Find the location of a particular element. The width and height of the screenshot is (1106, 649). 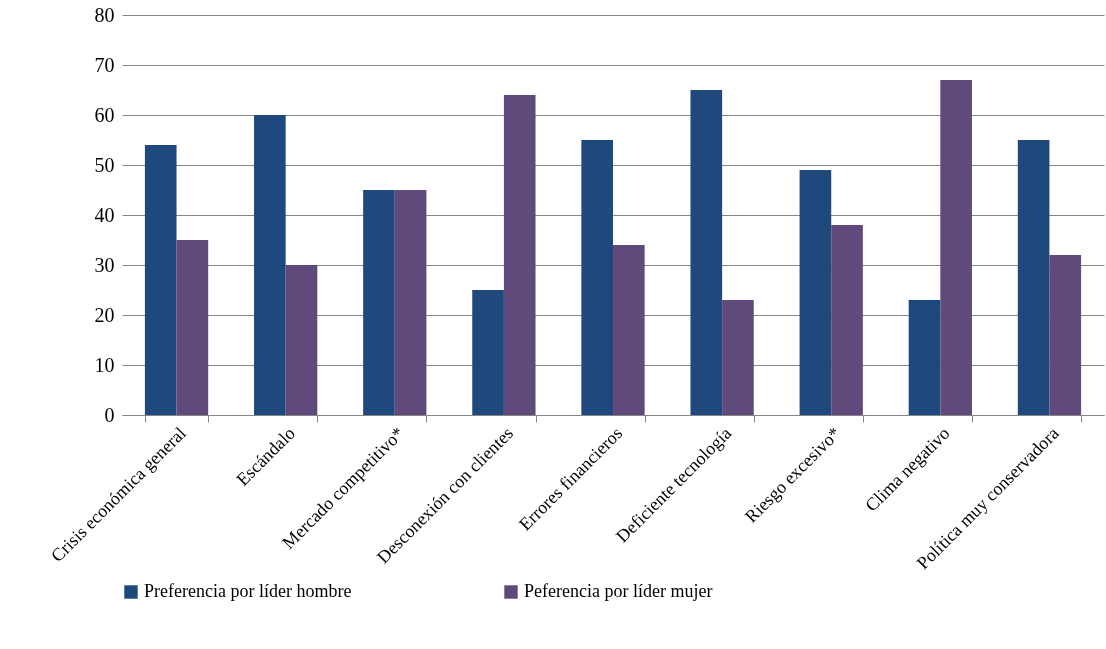

y-tick-label: 30 is located at coordinates (104, 264).